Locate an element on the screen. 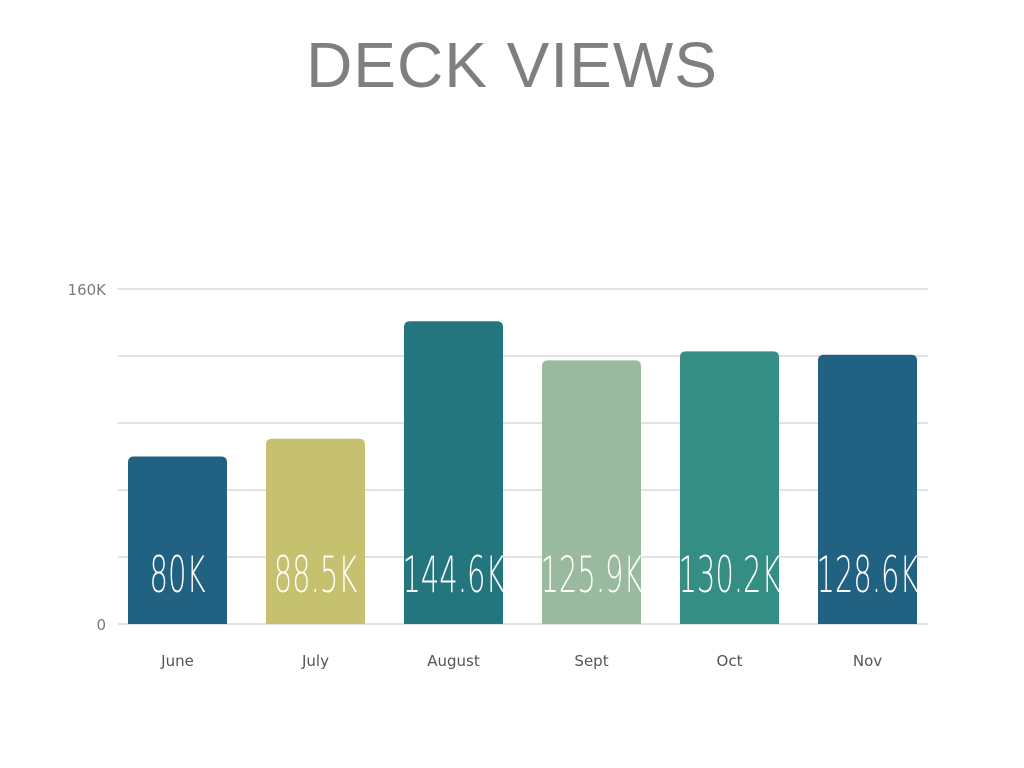 The image size is (1024, 768). x-tick-label: June is located at coordinates (177, 661).